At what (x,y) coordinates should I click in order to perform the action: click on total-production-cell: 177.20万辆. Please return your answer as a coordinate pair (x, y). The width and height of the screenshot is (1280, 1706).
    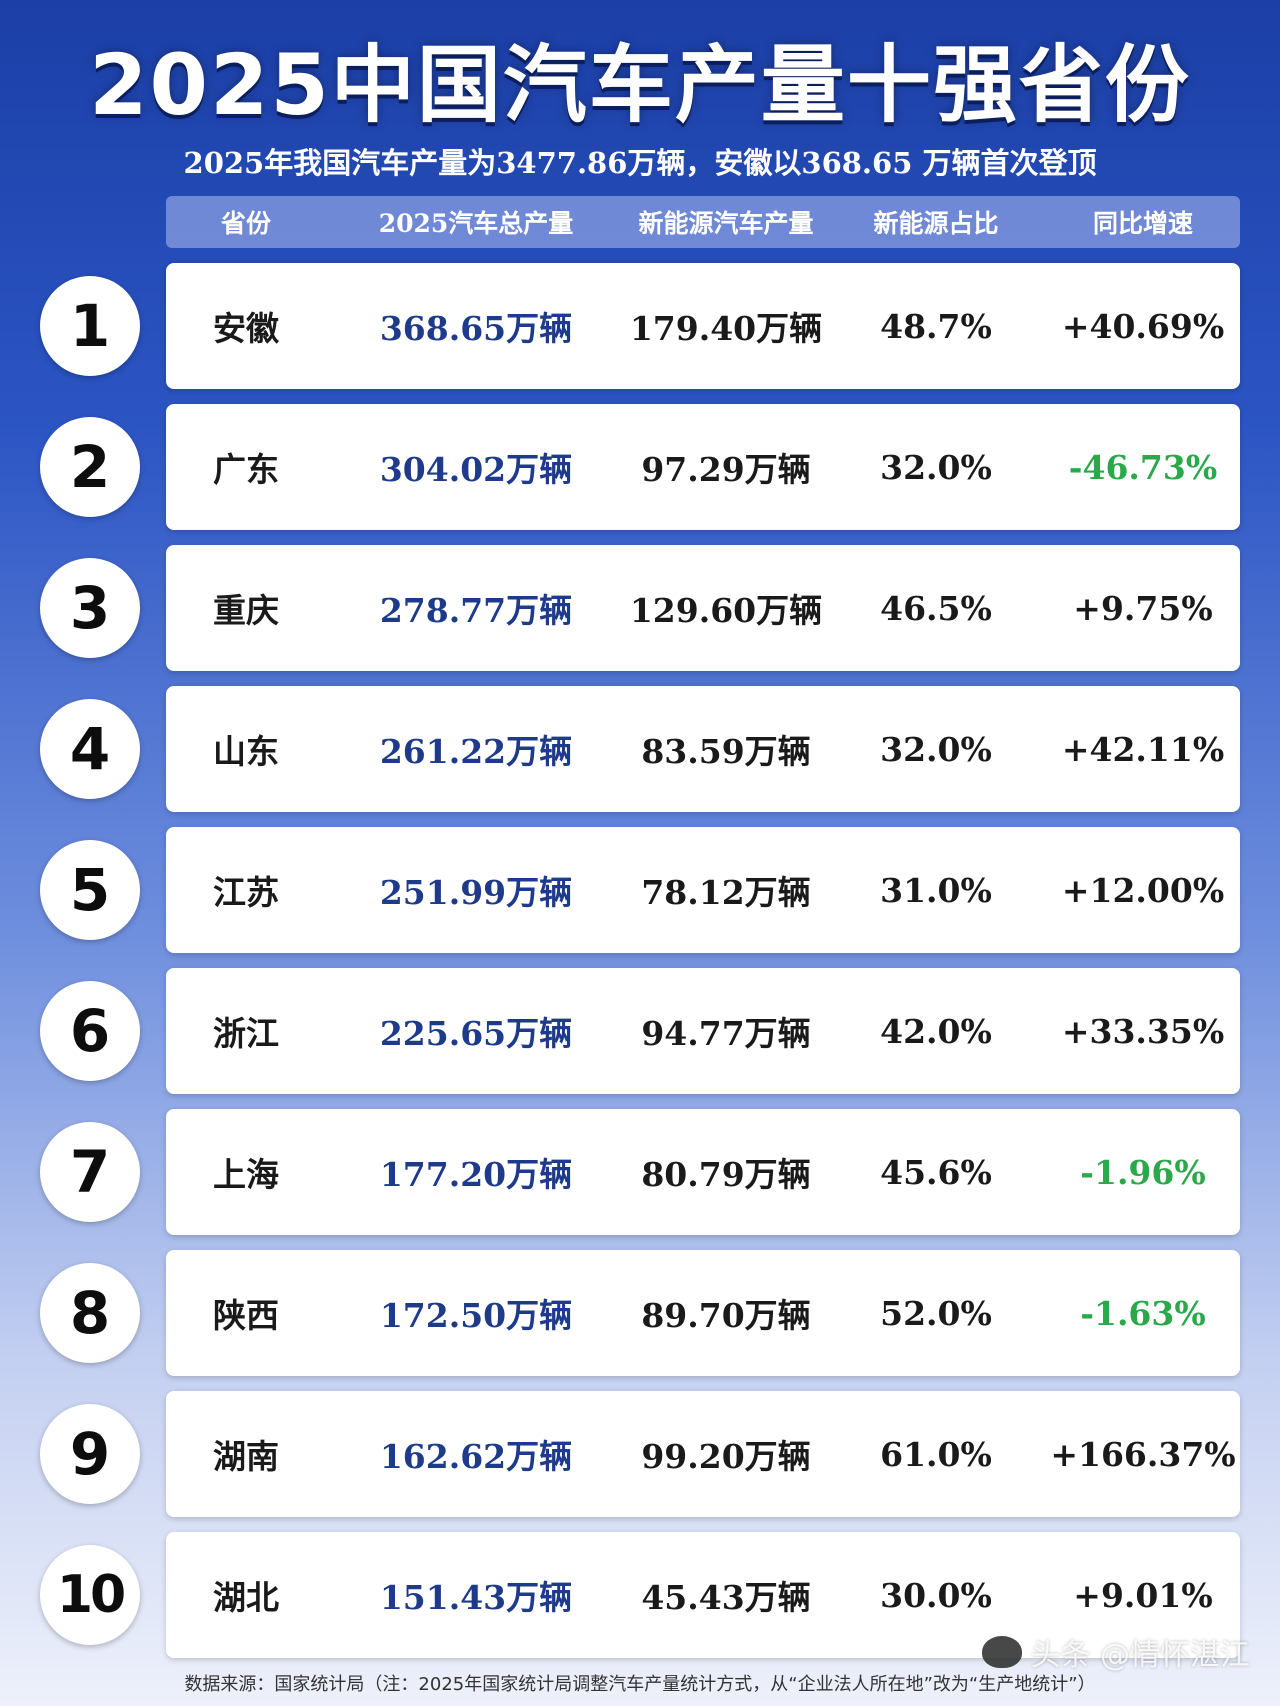
    Looking at the image, I should click on (476, 1174).